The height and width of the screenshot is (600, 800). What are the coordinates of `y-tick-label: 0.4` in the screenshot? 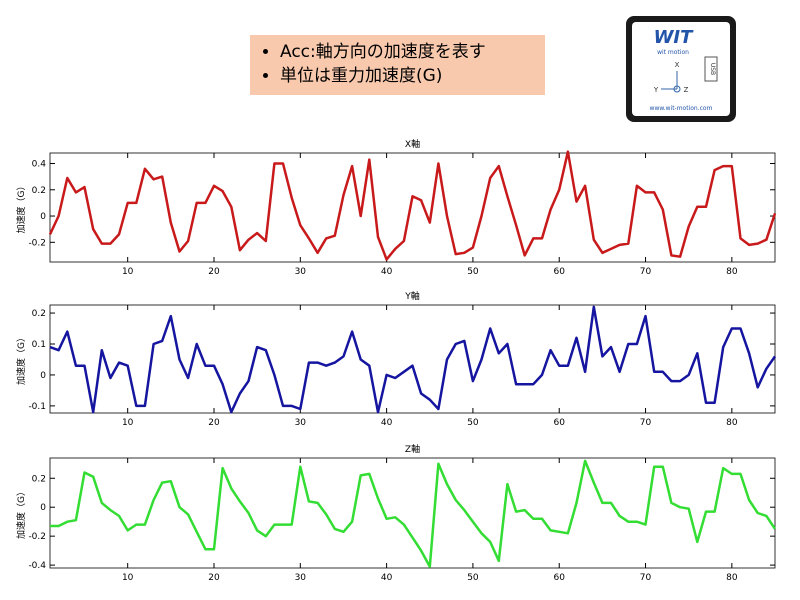 It's located at (39, 165).